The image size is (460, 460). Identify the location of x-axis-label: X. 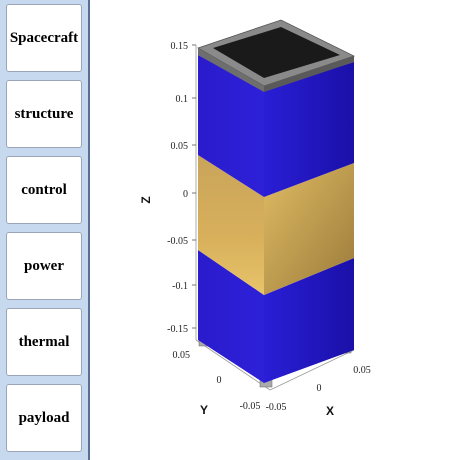
(330, 411).